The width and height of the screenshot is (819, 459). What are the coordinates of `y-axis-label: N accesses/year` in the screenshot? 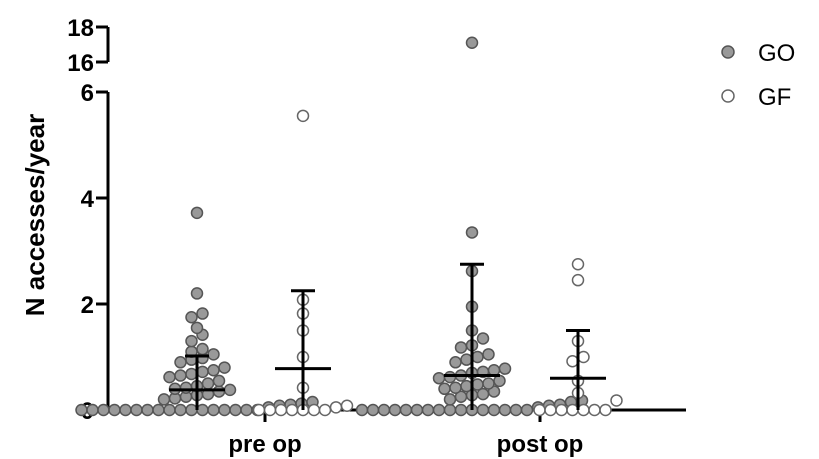 It's located at (35, 215).